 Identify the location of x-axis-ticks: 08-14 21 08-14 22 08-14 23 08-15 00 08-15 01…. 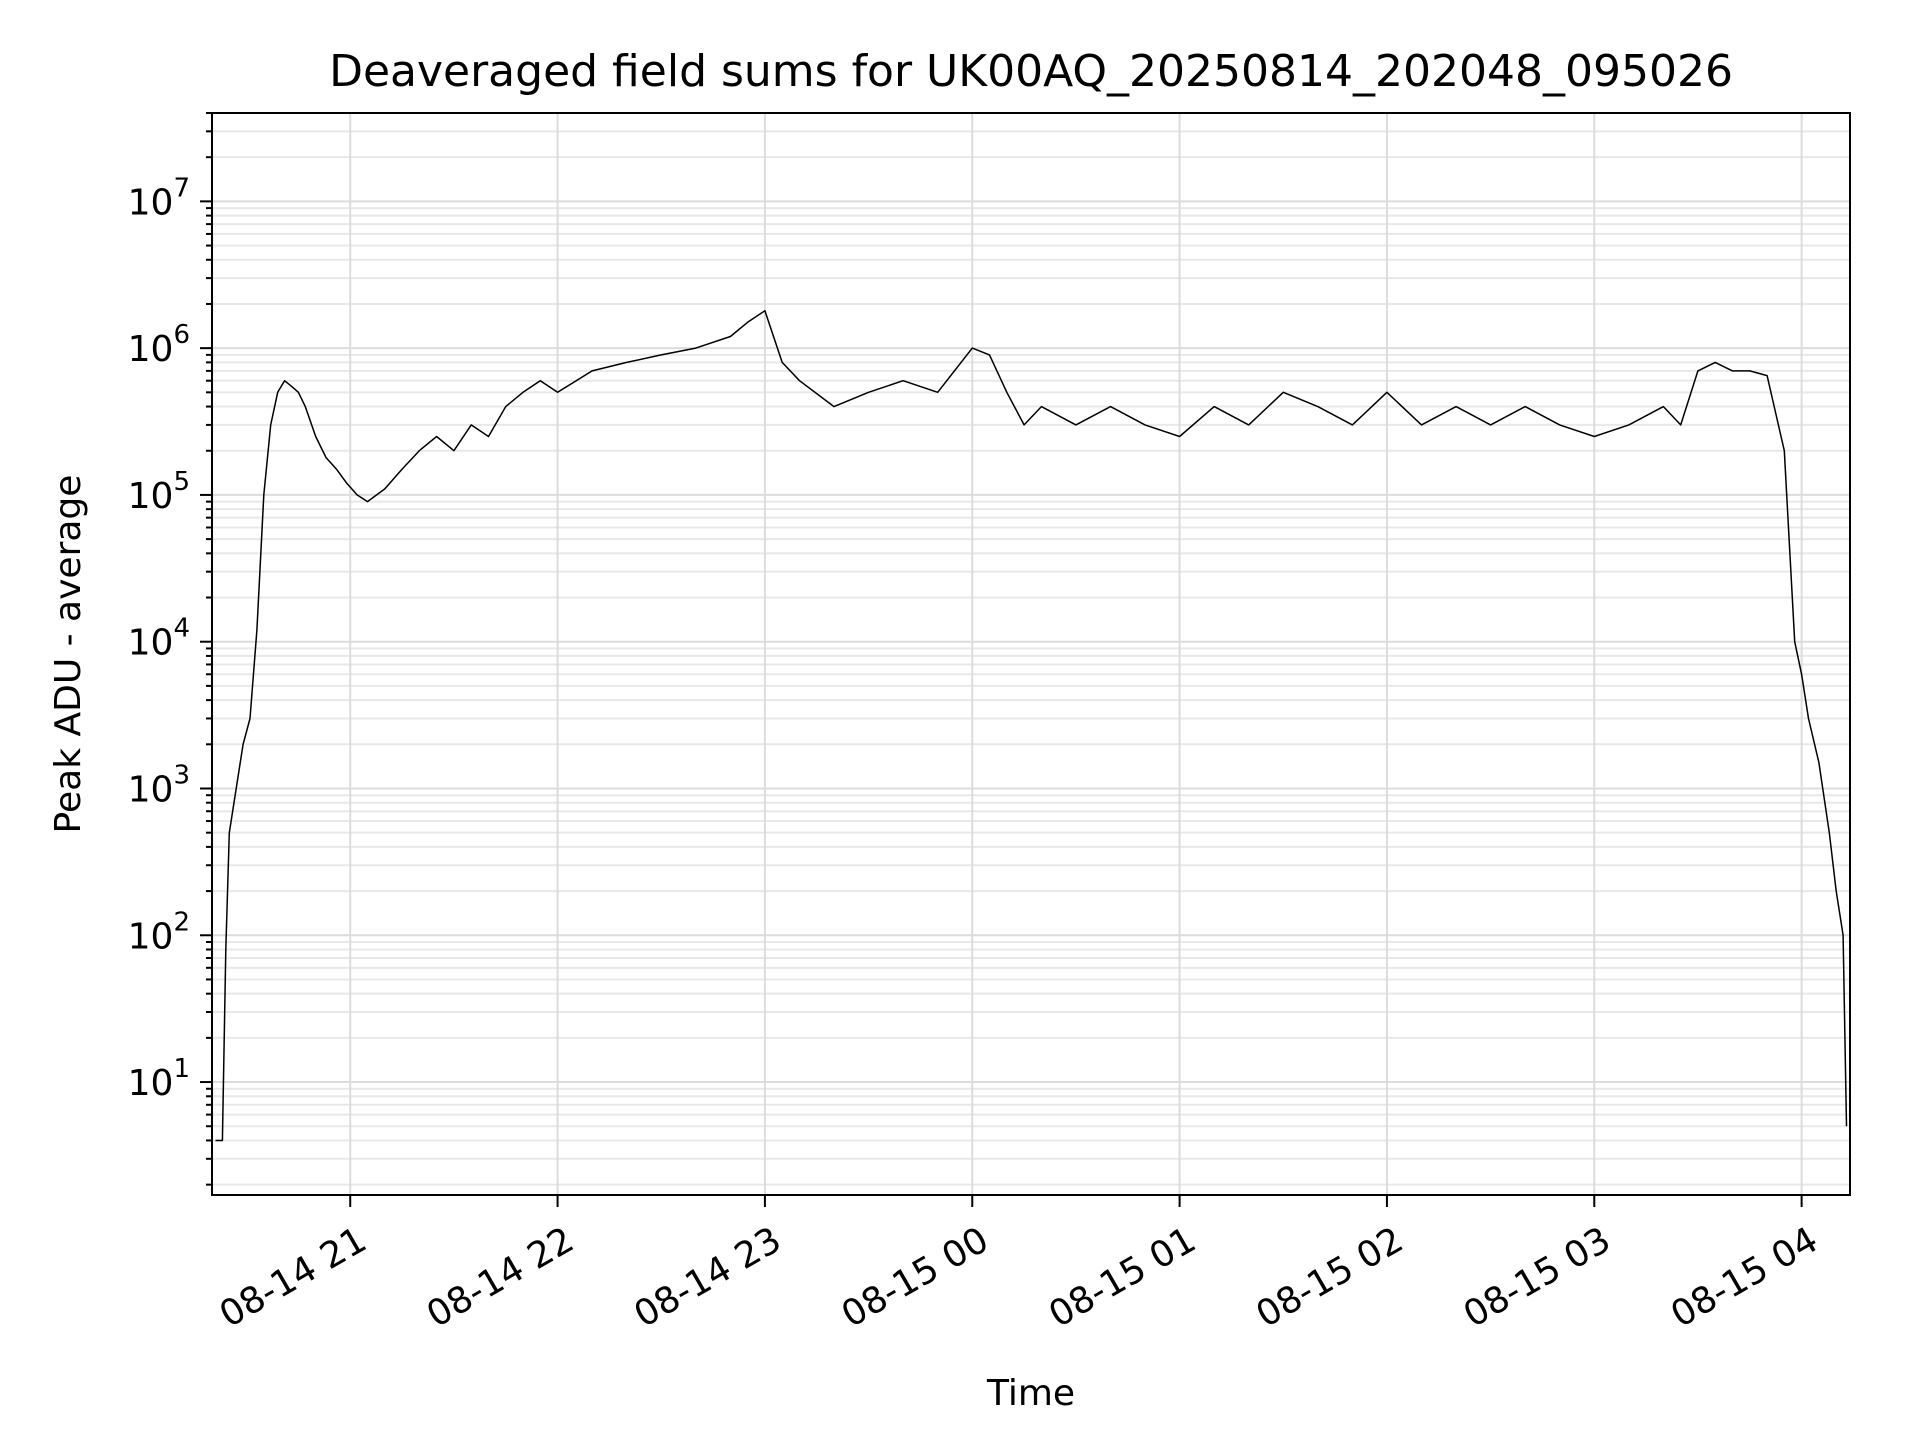
(1019, 1265).